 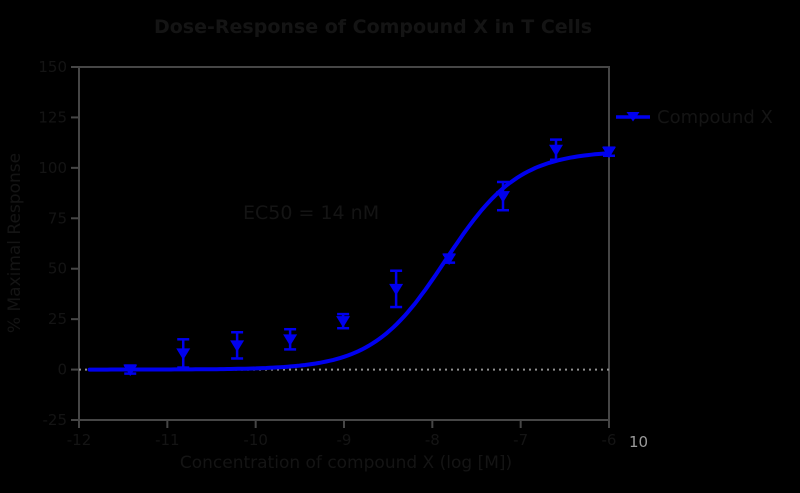 What do you see at coordinates (311, 213) in the screenshot?
I see `ec50-annotation: EC50 = 14 nM` at bounding box center [311, 213].